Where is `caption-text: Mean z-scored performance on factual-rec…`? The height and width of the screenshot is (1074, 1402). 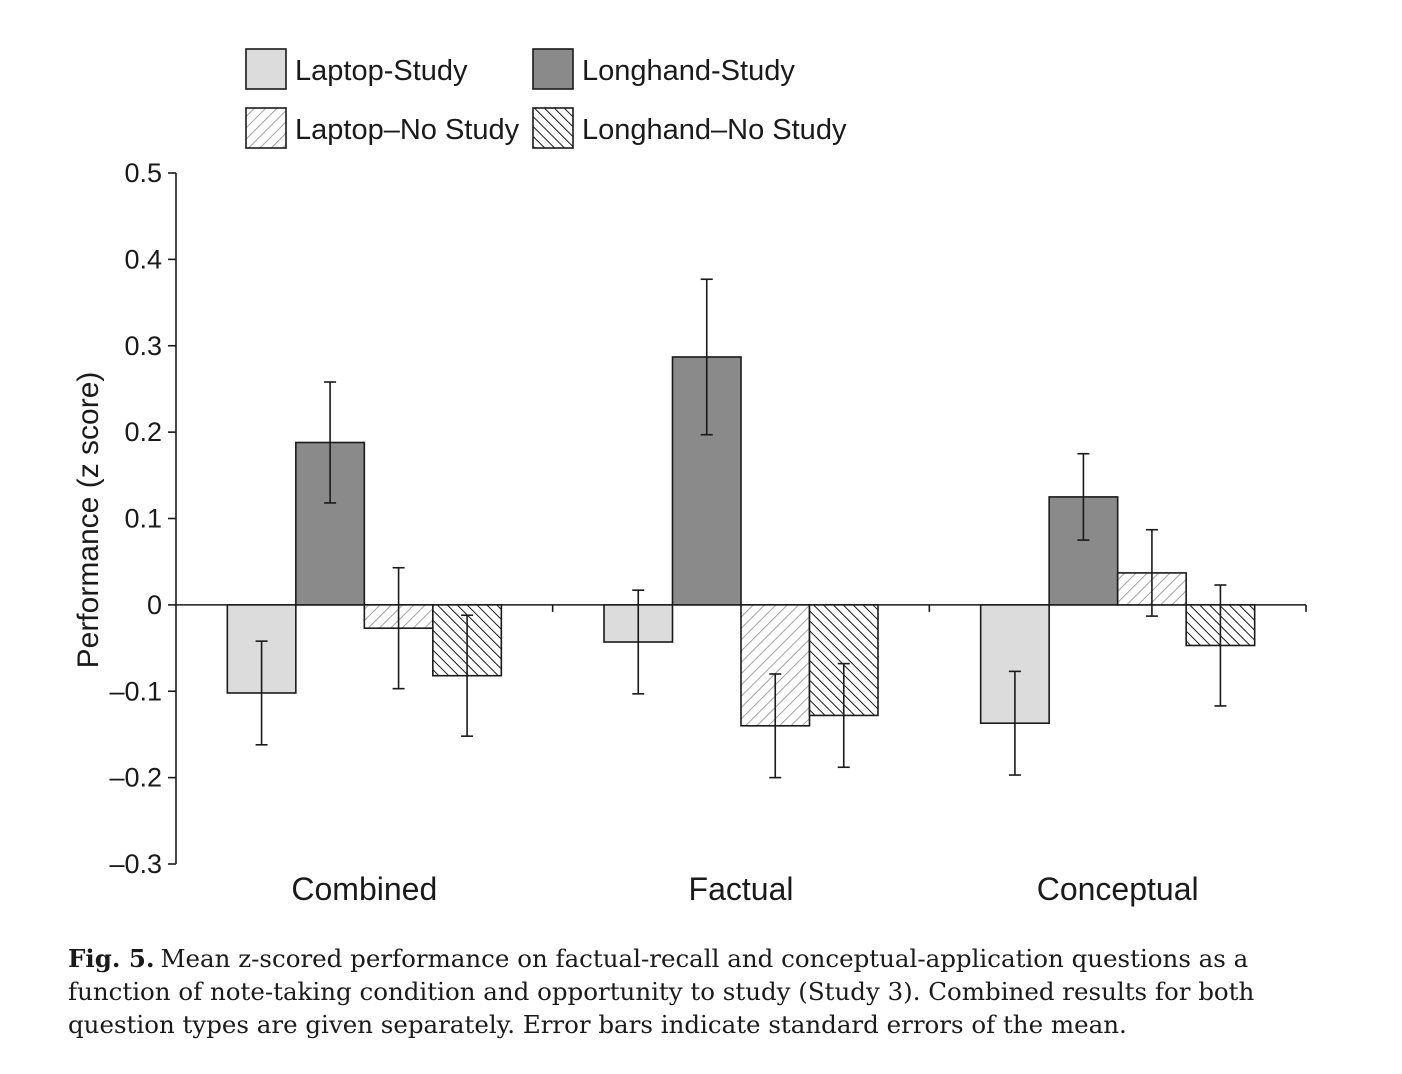
caption-text: Mean z-scored performance on factual-rec… is located at coordinates (661, 991).